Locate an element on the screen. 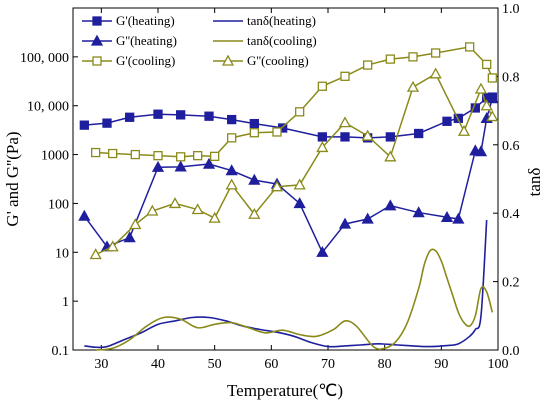  x-tick-label: 60 is located at coordinates (271, 364).